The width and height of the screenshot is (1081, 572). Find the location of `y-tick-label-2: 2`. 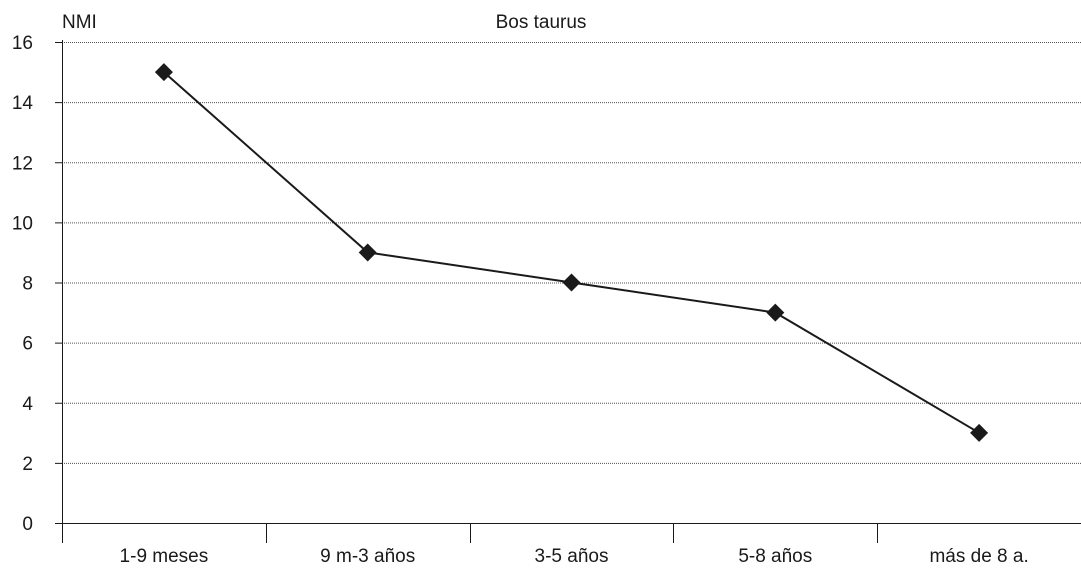

y-tick-label-2: 2 is located at coordinates (27, 464).